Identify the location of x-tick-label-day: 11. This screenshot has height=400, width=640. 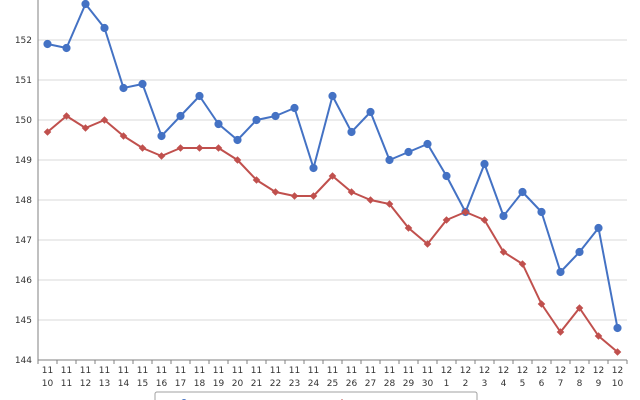
(66, 384).